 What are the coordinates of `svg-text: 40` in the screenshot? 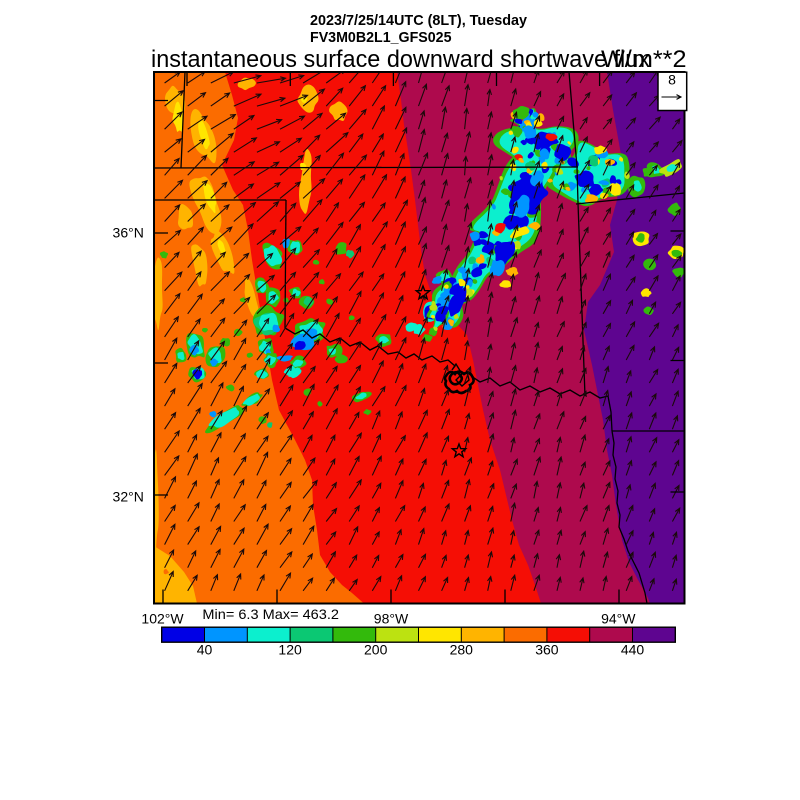 It's located at (205, 650).